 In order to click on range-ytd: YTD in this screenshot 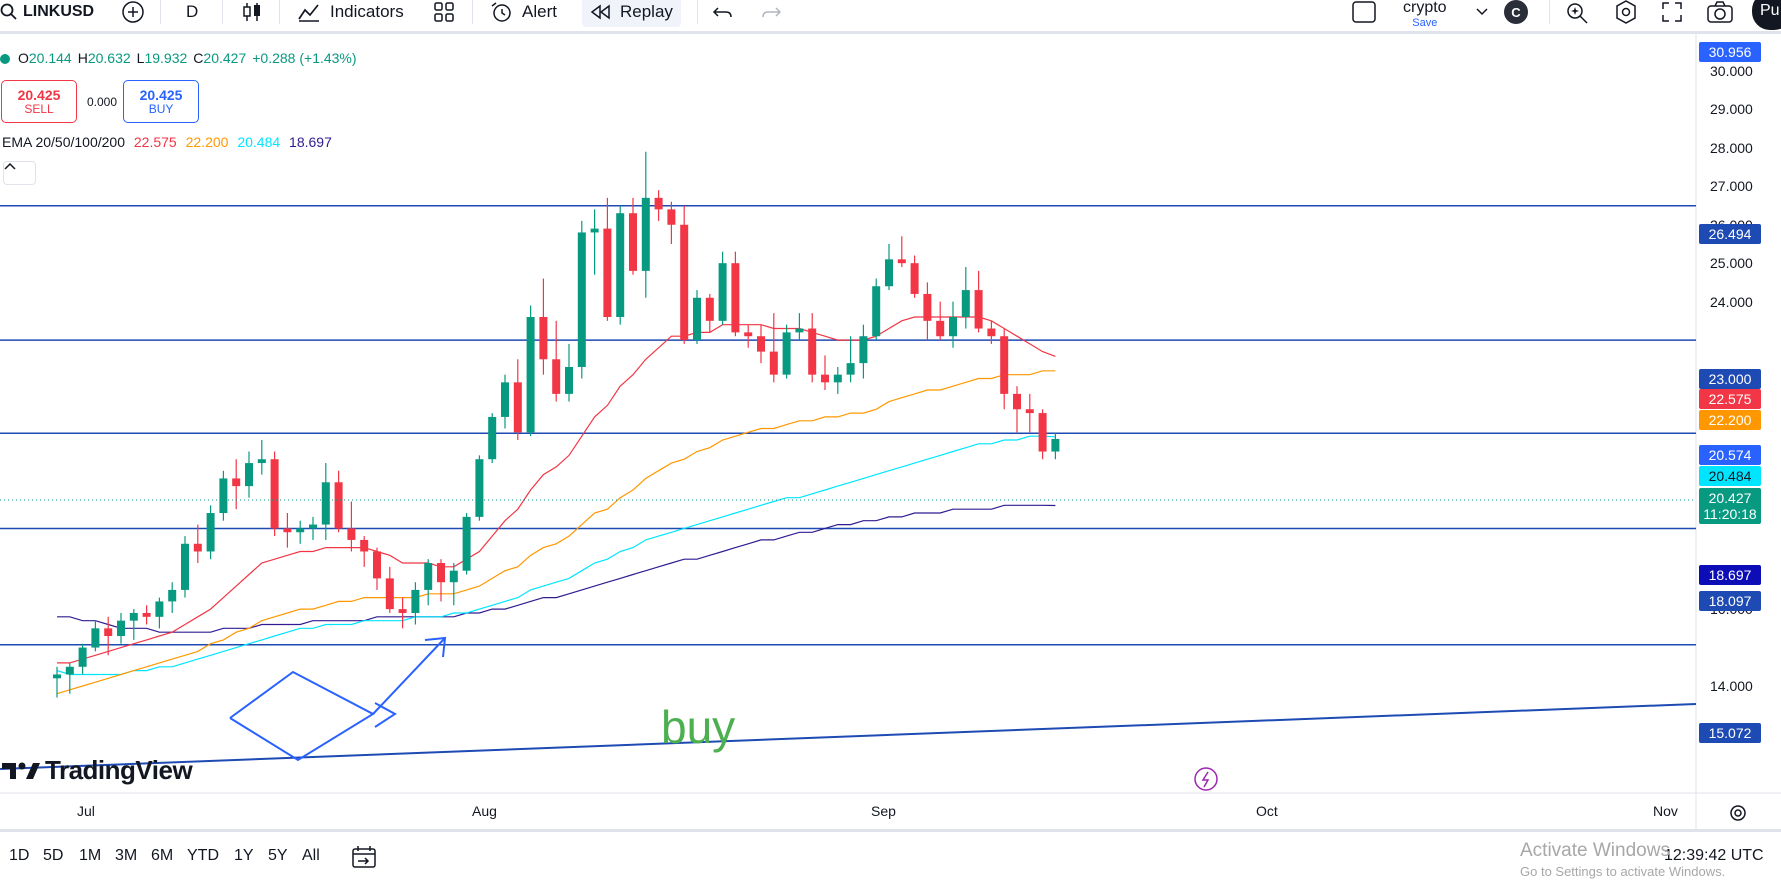, I will do `click(203, 855)`.